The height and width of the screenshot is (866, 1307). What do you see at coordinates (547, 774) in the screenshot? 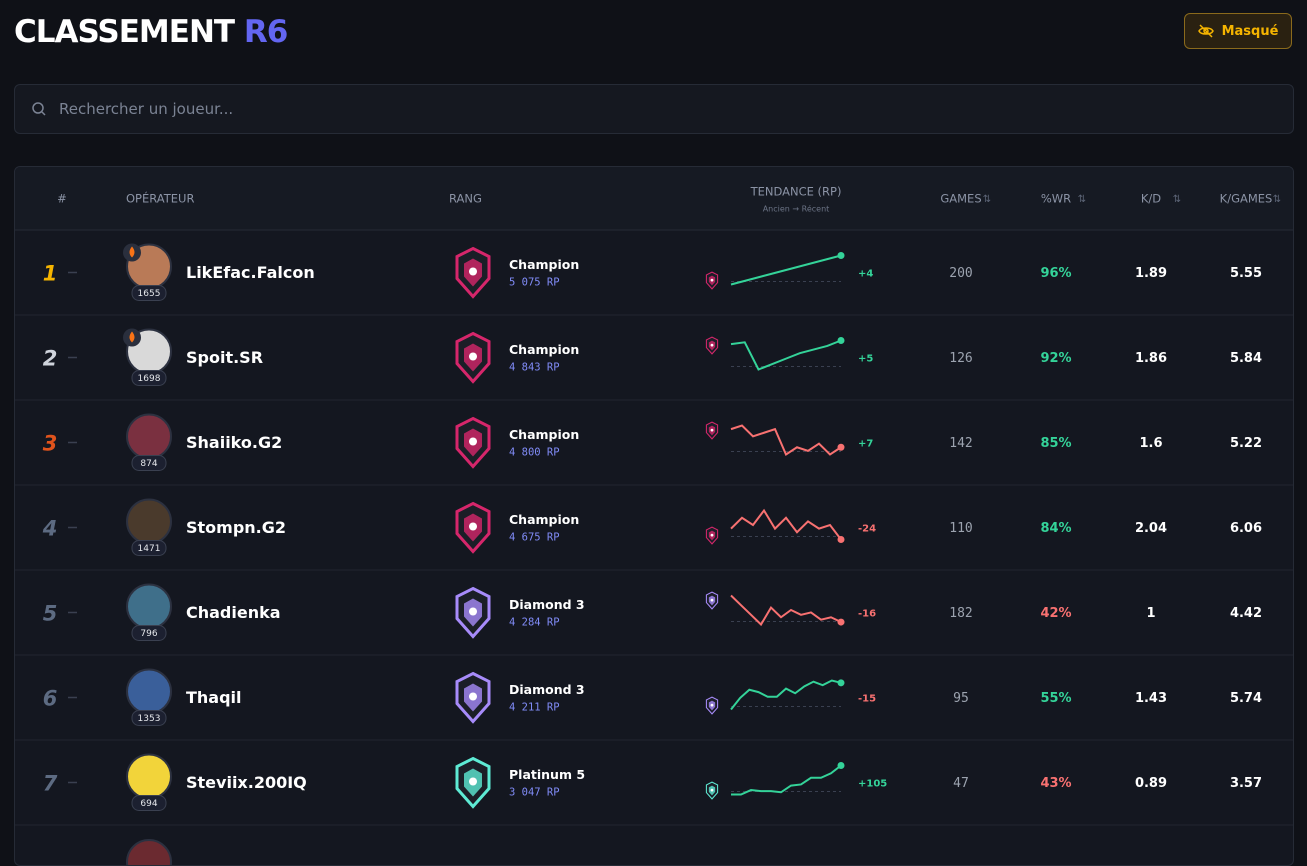
I see `tier-name: Platinum 5` at bounding box center [547, 774].